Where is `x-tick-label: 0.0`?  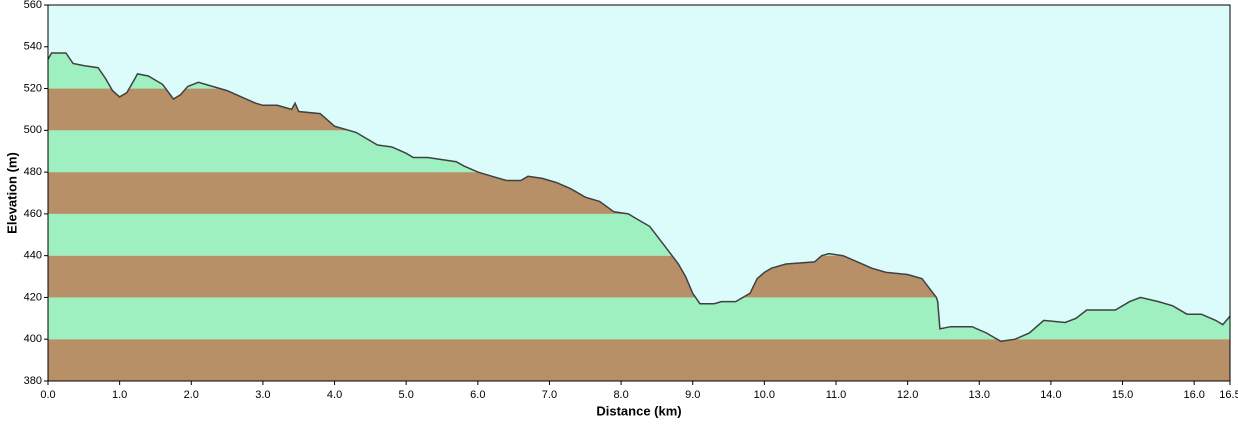
x-tick-label: 0.0 is located at coordinates (47, 395).